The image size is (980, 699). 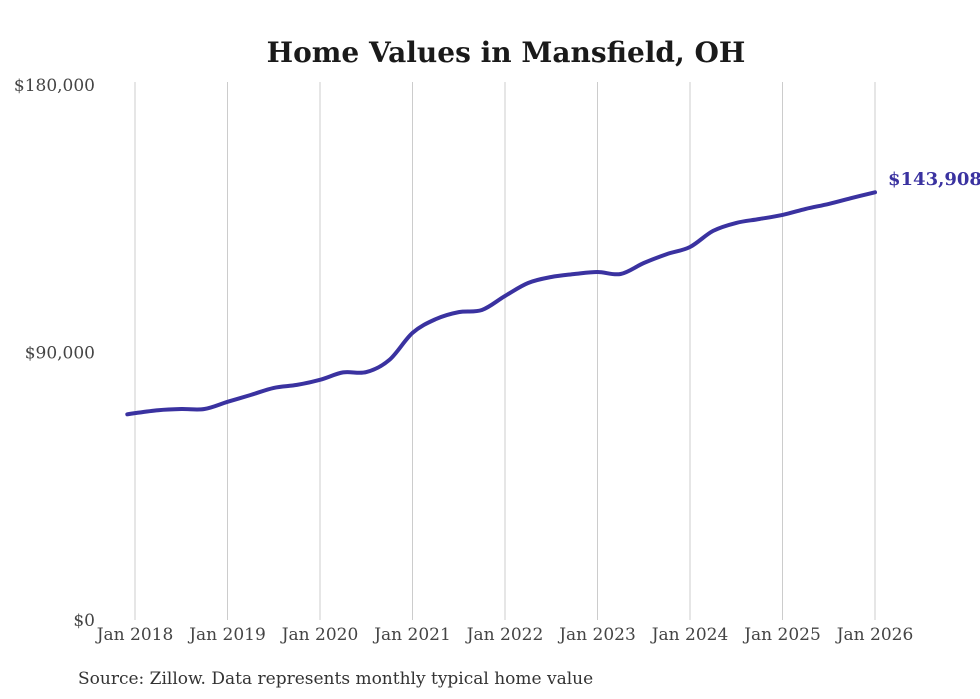 I want to click on x-axis-tick-label: Jan 2022, so click(x=504, y=635).